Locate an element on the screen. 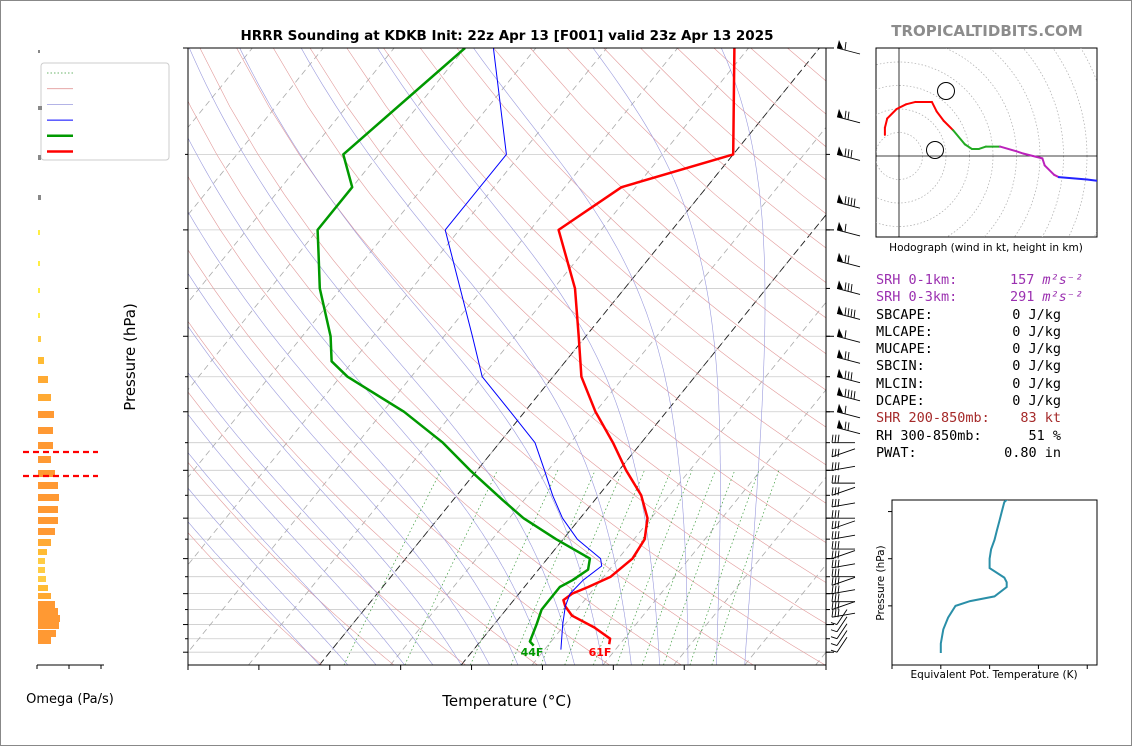 Image resolution: width=1134 pixels, height=748 pixels. stat-value: 51 % is located at coordinates (1044, 435).